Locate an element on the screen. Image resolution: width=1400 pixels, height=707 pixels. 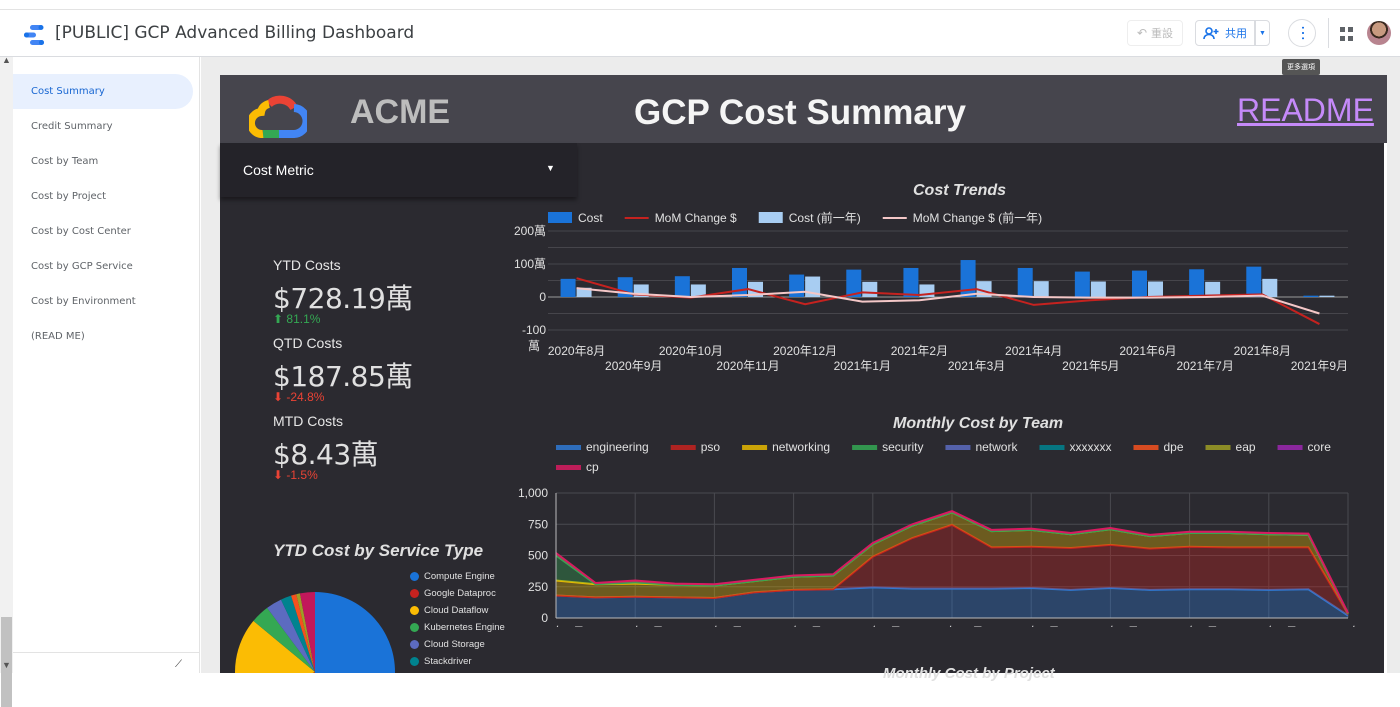
x-tick-label: 2020年9月 is located at coordinates (633, 366).